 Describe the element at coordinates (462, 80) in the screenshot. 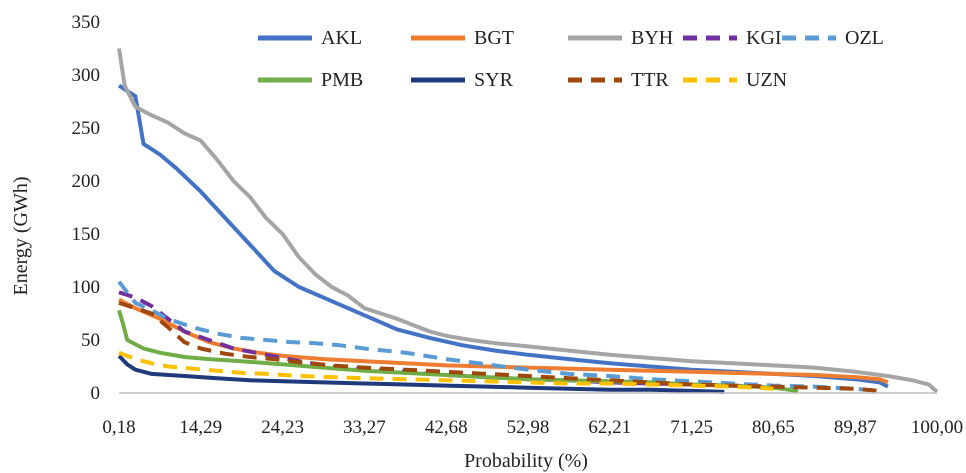

I see `legend-item-syr: SYR` at that location.